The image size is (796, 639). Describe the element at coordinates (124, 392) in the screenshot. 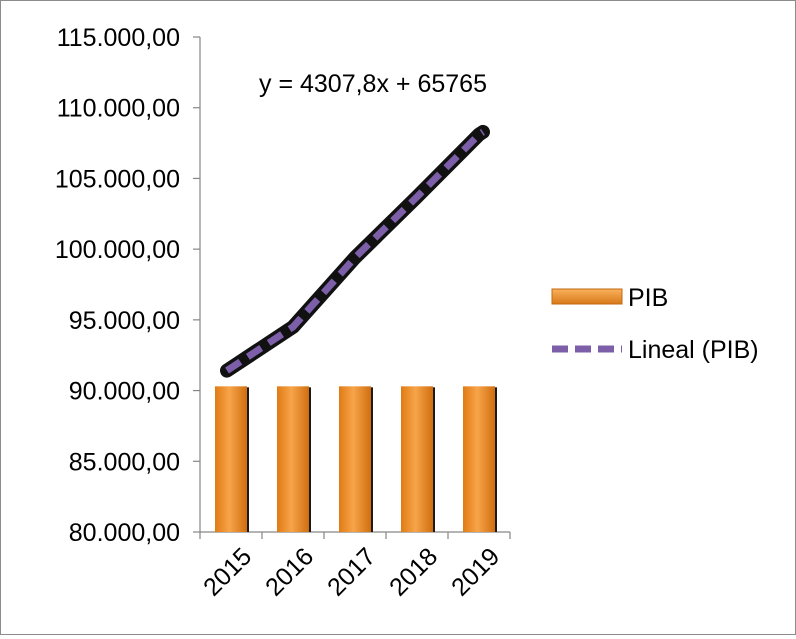

I see `y-tick-label: 90.000,00` at that location.